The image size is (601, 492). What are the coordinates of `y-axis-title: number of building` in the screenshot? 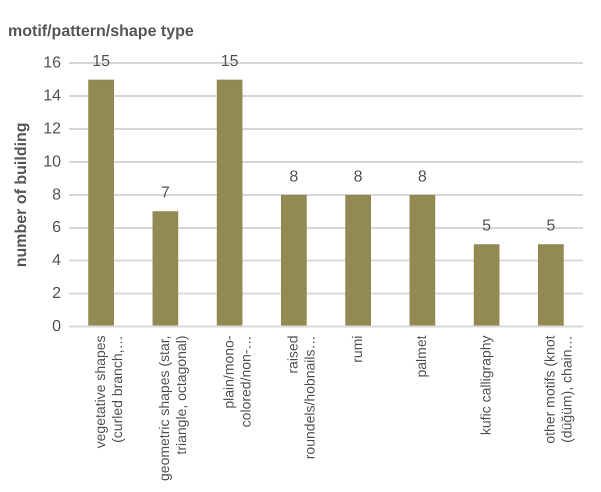 It's located at (21, 195).